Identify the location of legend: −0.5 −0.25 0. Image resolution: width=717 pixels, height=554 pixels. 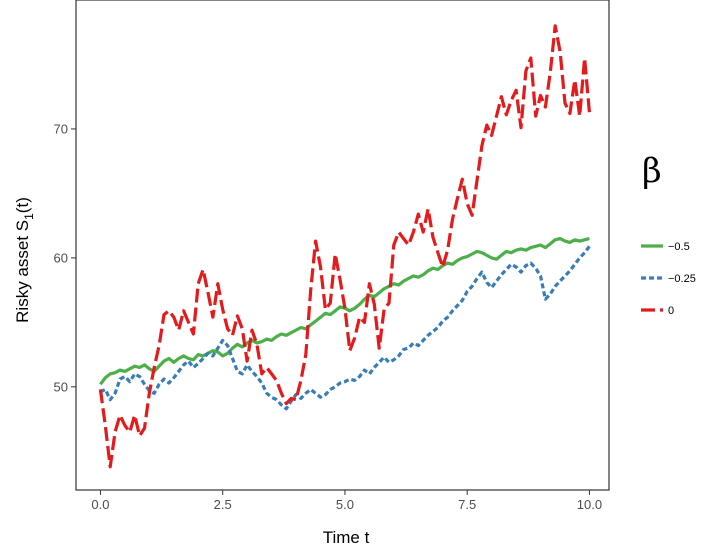
(668, 279).